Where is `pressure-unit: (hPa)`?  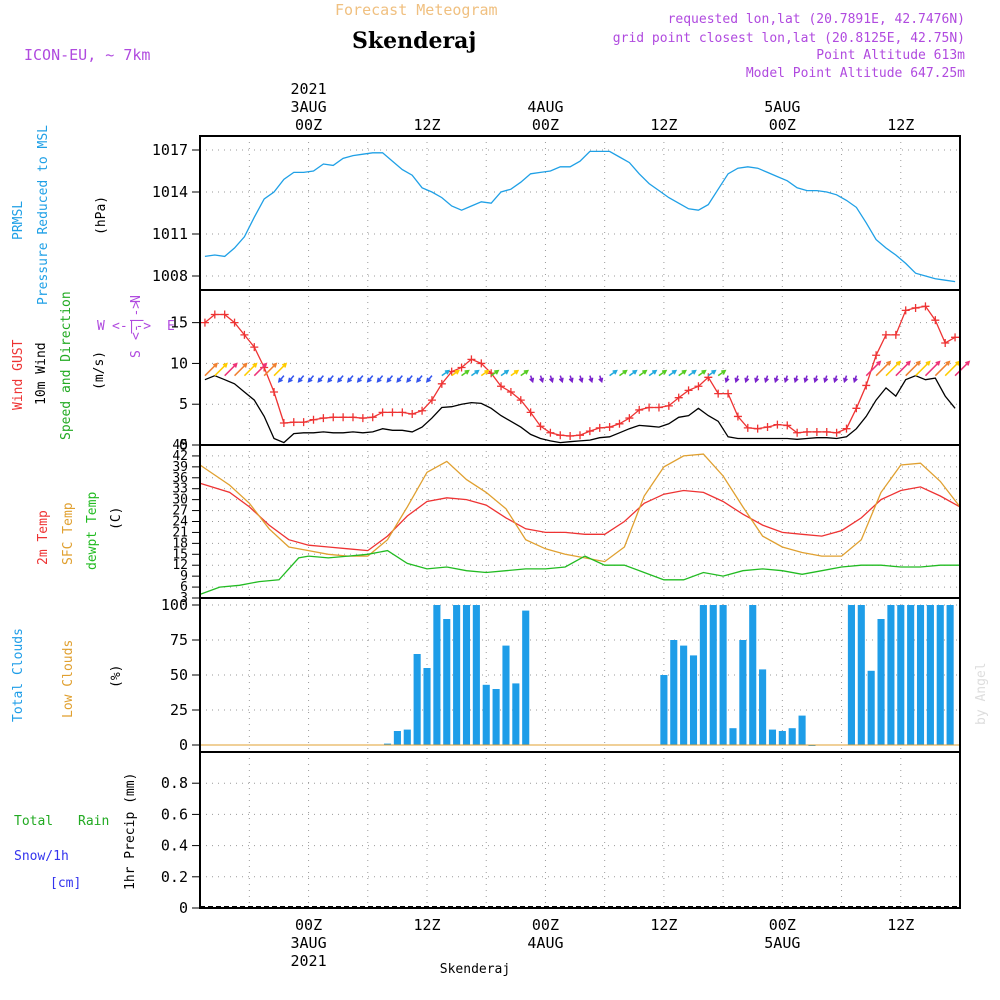 pressure-unit: (hPa) is located at coordinates (101, 215).